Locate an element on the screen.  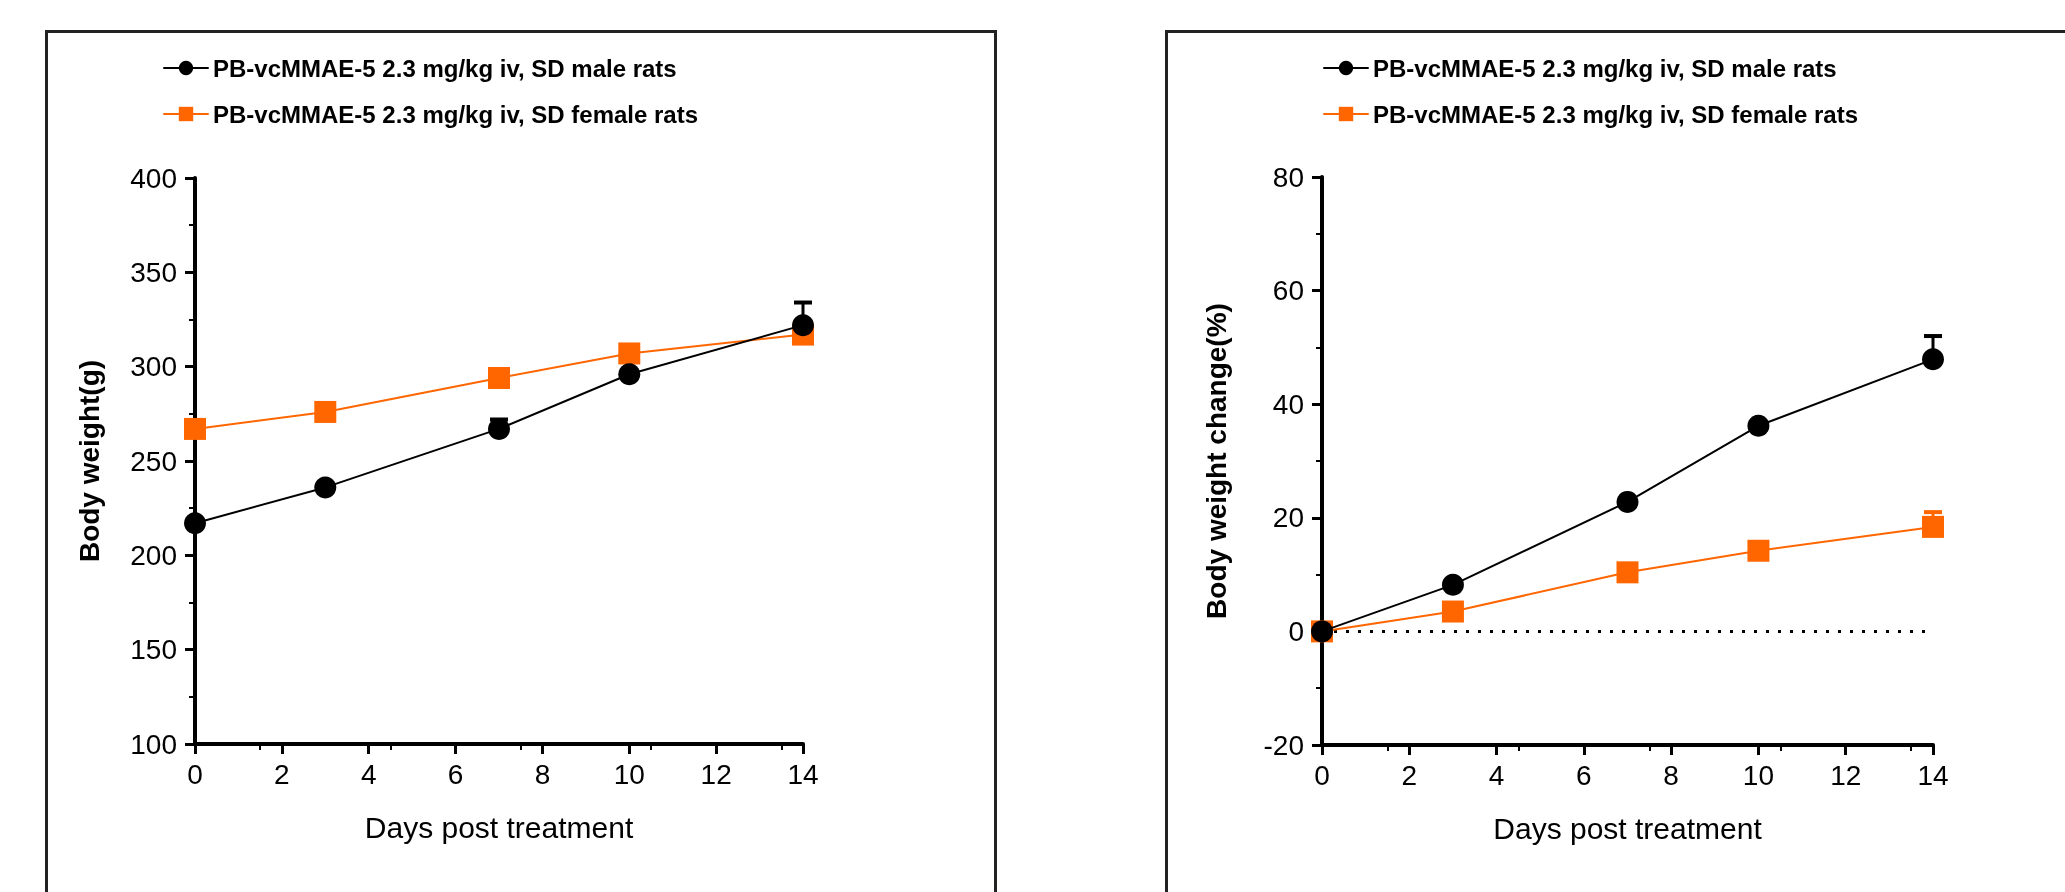
y-tick-label: 250 is located at coordinates (153, 461).